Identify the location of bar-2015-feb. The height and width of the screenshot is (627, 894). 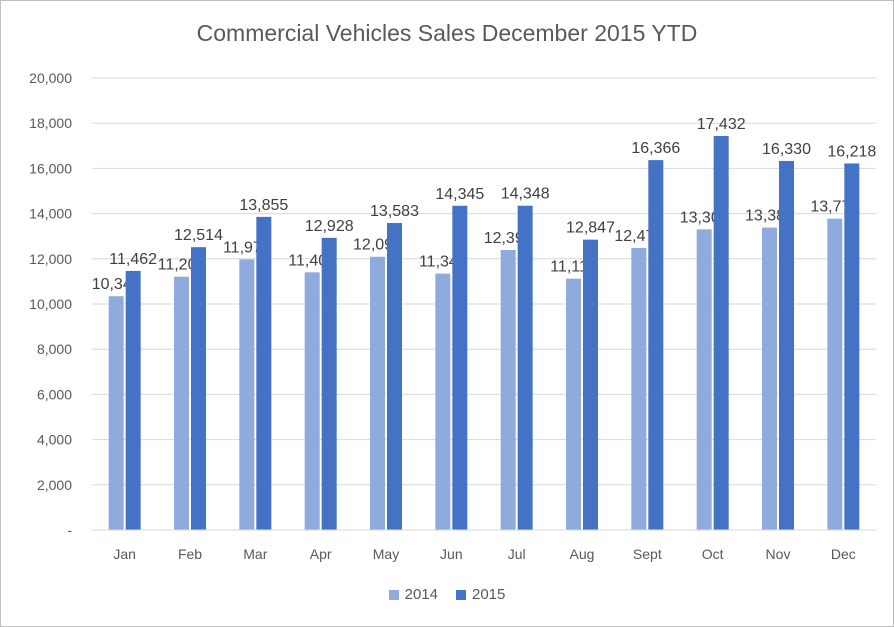
(198, 388).